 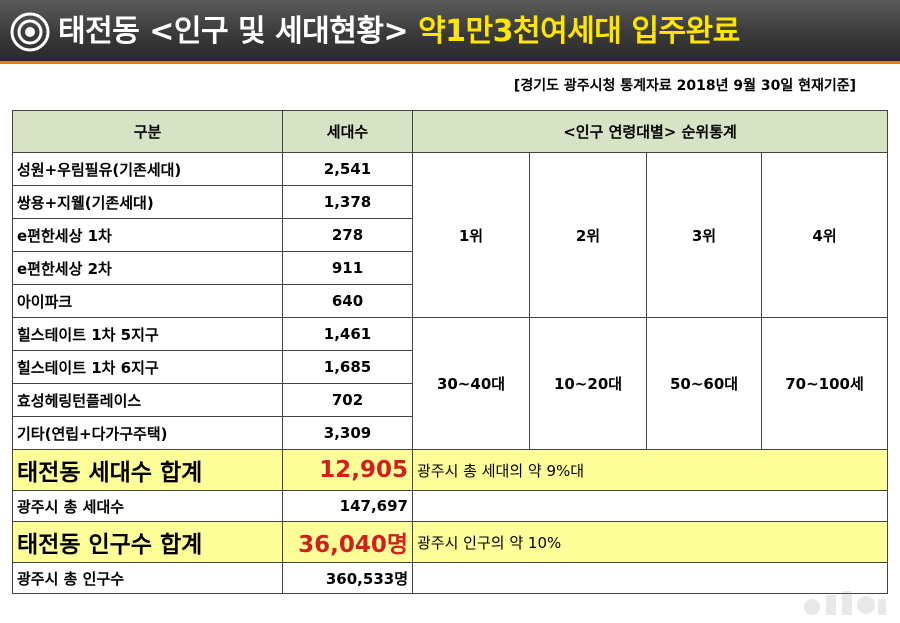 I want to click on table-row: 힐스테이트 1차 6지구 1,685, so click(x=450, y=367).